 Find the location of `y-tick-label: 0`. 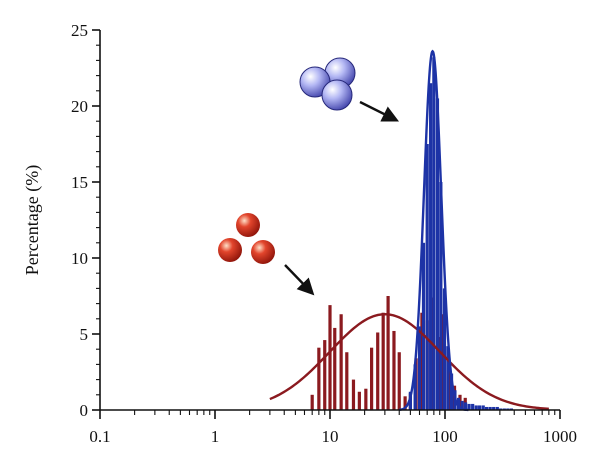

y-tick-label: 0 is located at coordinates (84, 410).